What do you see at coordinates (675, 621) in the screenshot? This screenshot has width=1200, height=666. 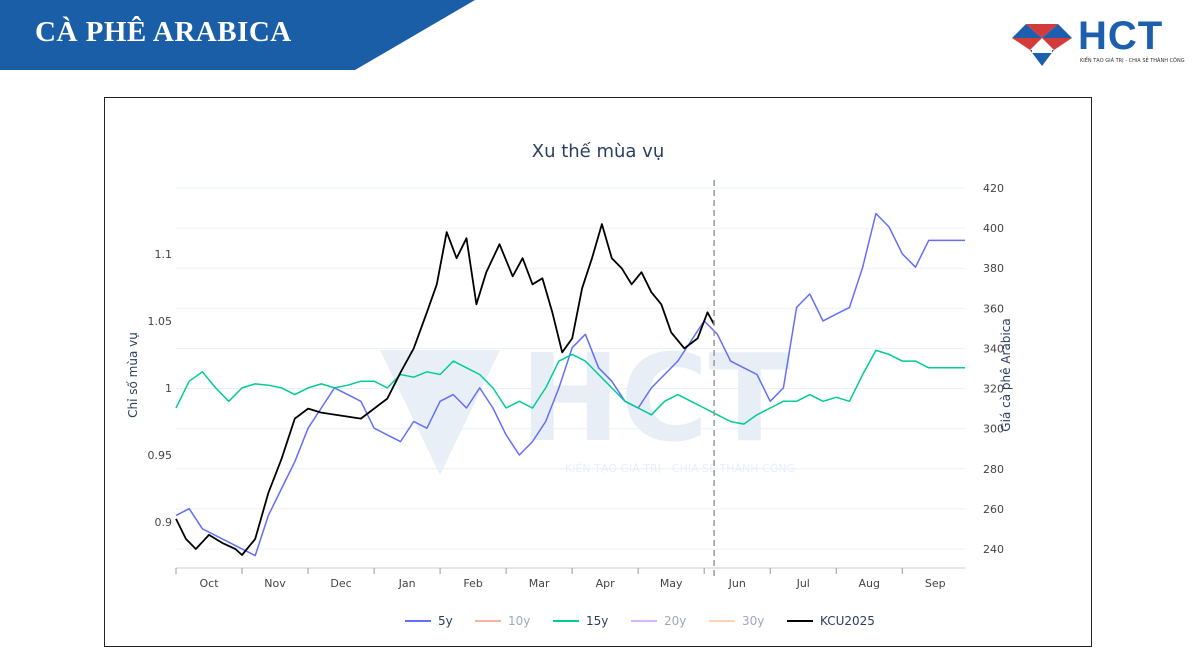 I see `legend-label: 20y` at bounding box center [675, 621].